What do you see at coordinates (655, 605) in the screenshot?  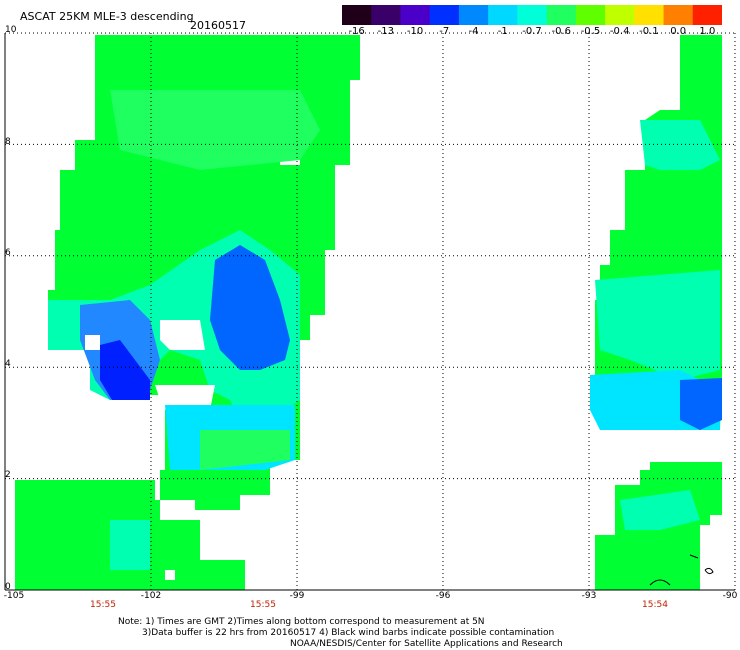 I see `time-label: 15:54` at bounding box center [655, 605].